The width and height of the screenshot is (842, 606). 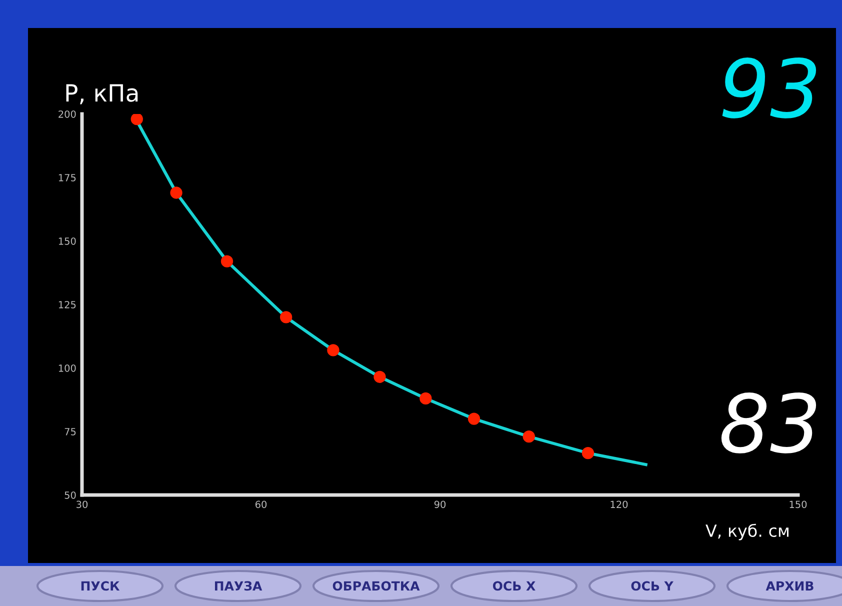 I want to click on text: ОСЬ Y, so click(x=652, y=586).